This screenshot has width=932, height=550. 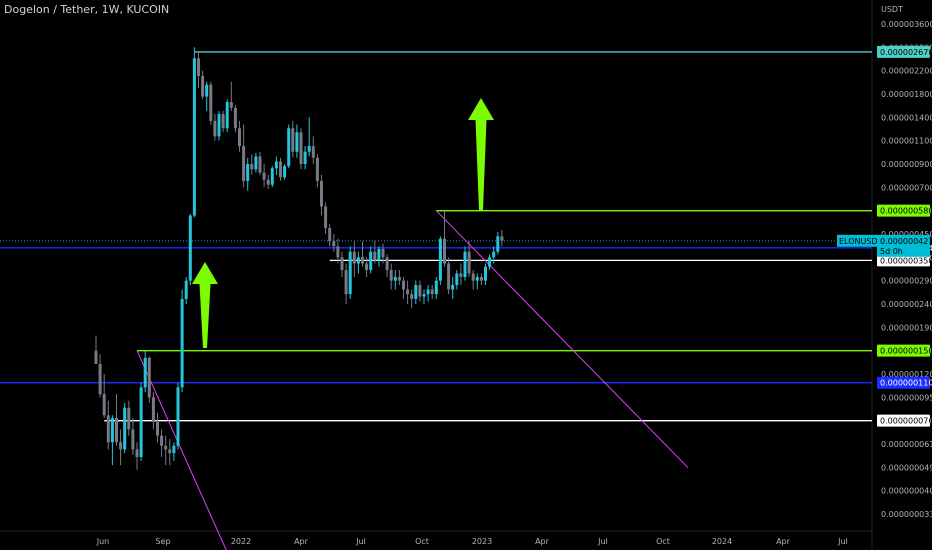 I want to click on price-tick-label: 0.0000000330, so click(x=906, y=514).